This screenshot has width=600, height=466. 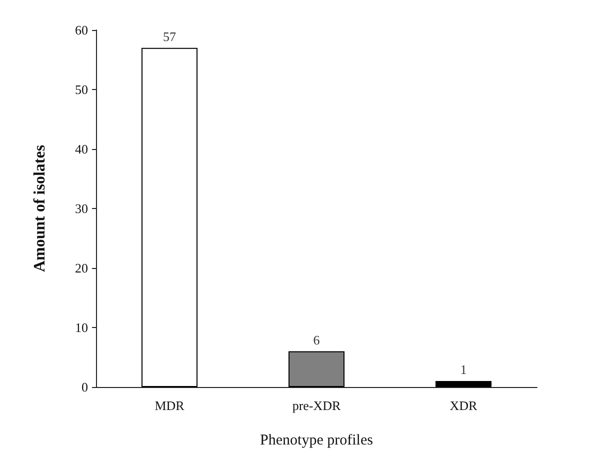 I want to click on x-axis-title: Phenotype profiles, so click(x=317, y=440).